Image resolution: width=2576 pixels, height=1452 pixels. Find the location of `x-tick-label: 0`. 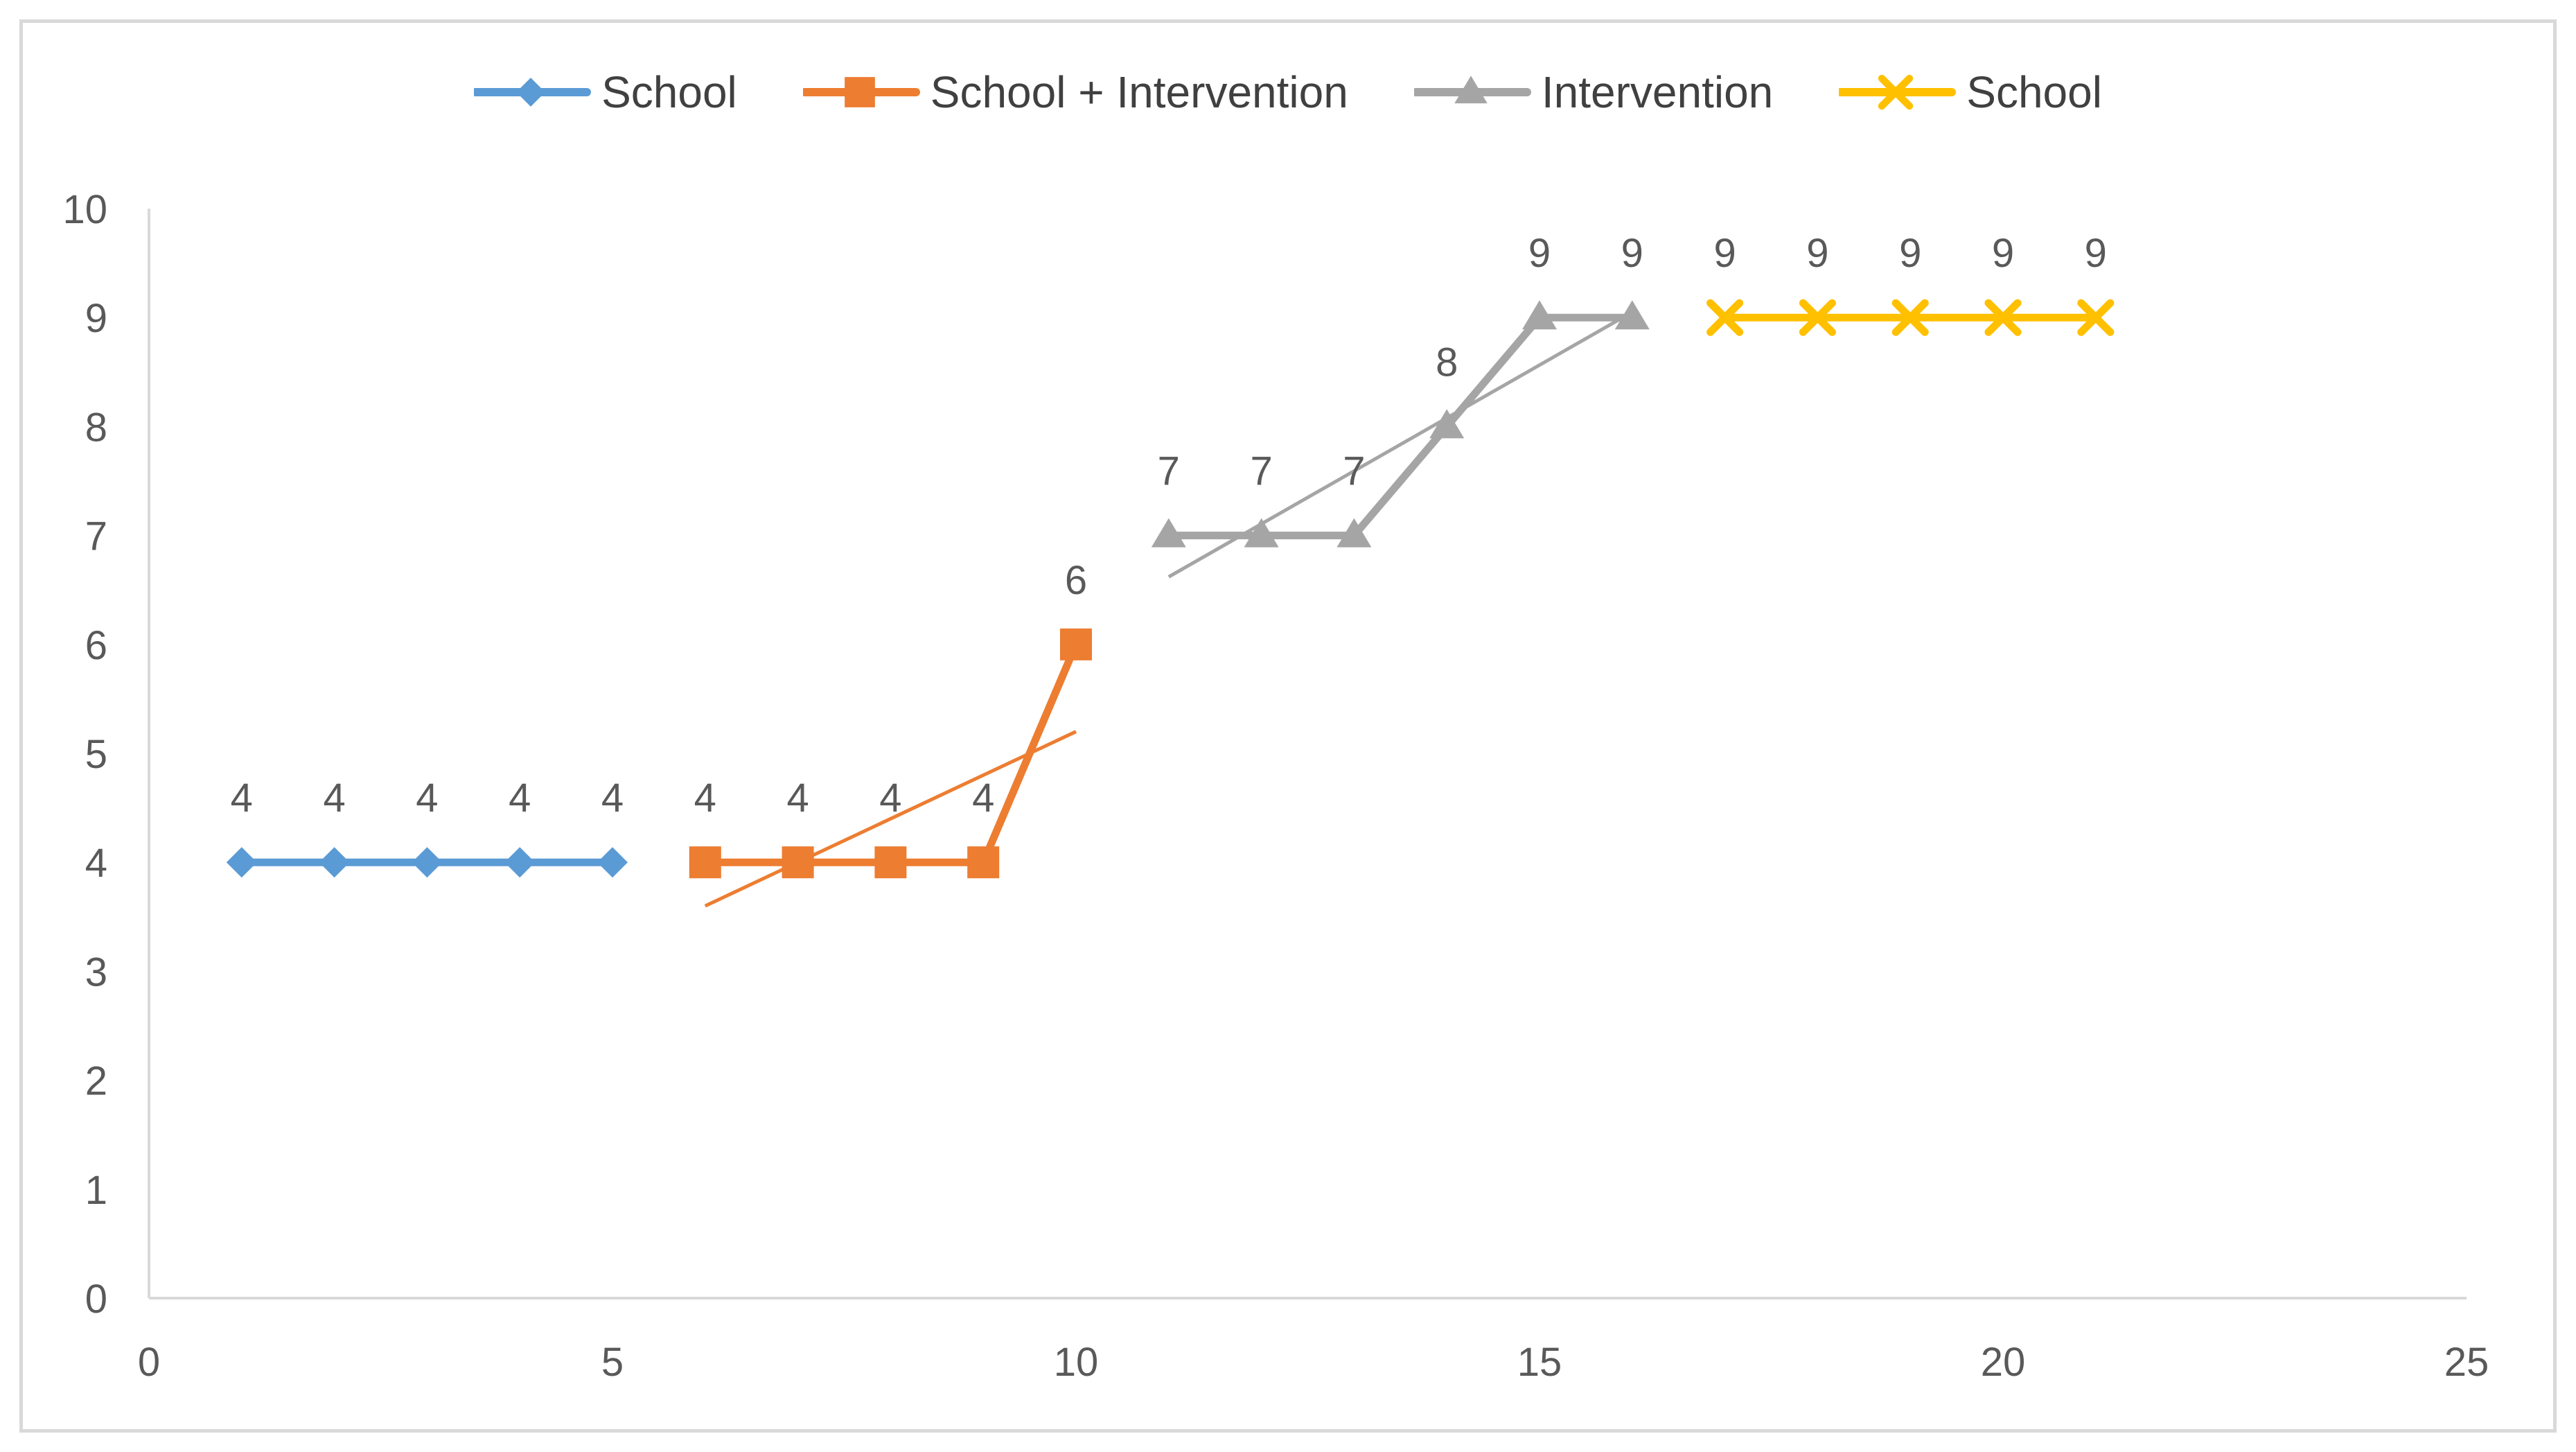

x-tick-label: 0 is located at coordinates (149, 1362).